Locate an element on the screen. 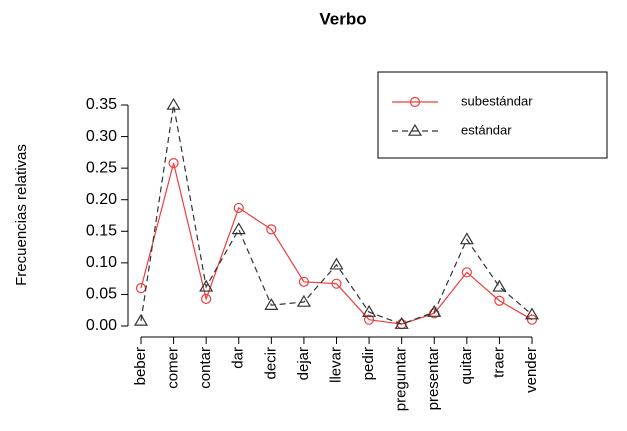 Image resolution: width=627 pixels, height=431 pixels. x-tick-label: vender is located at coordinates (531, 370).